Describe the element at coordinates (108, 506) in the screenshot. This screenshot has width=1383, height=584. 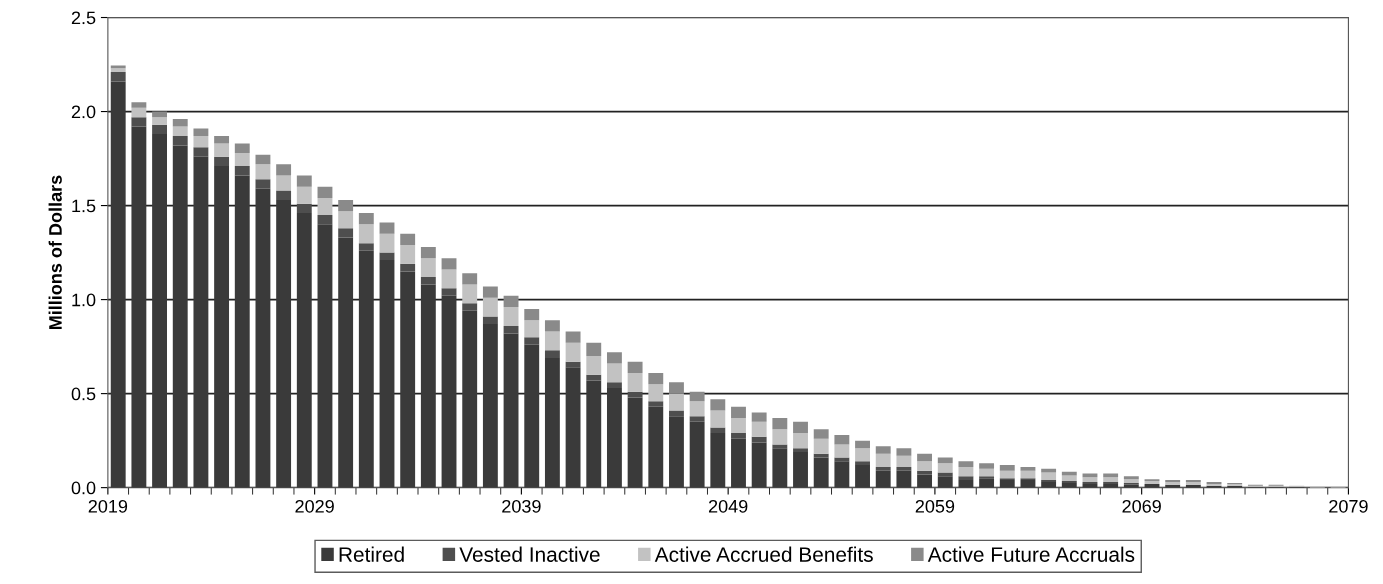
I see `x-tick-label: 2019` at that location.